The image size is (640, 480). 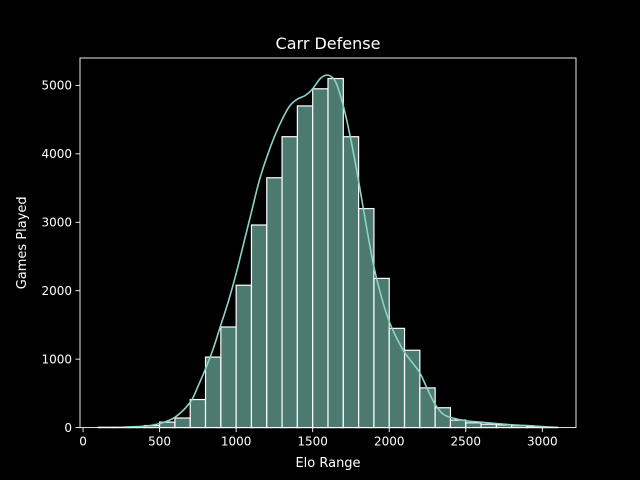 What do you see at coordinates (83, 442) in the screenshot?
I see `x-tick-label: 0` at bounding box center [83, 442].